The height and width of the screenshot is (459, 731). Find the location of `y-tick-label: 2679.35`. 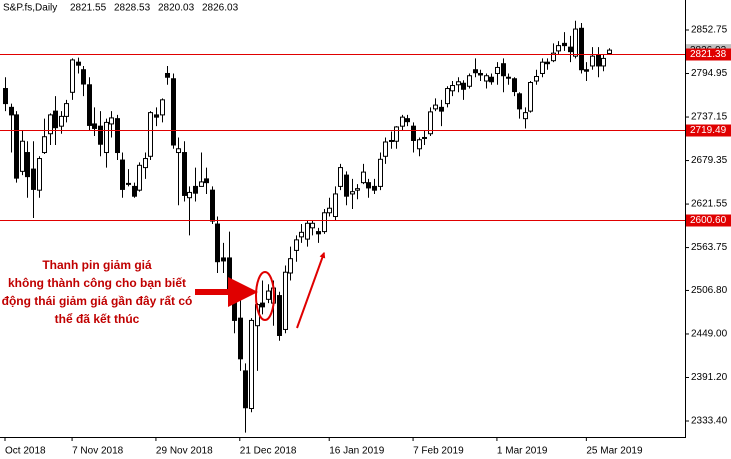

y-tick-label: 2679.35 is located at coordinates (709, 160).